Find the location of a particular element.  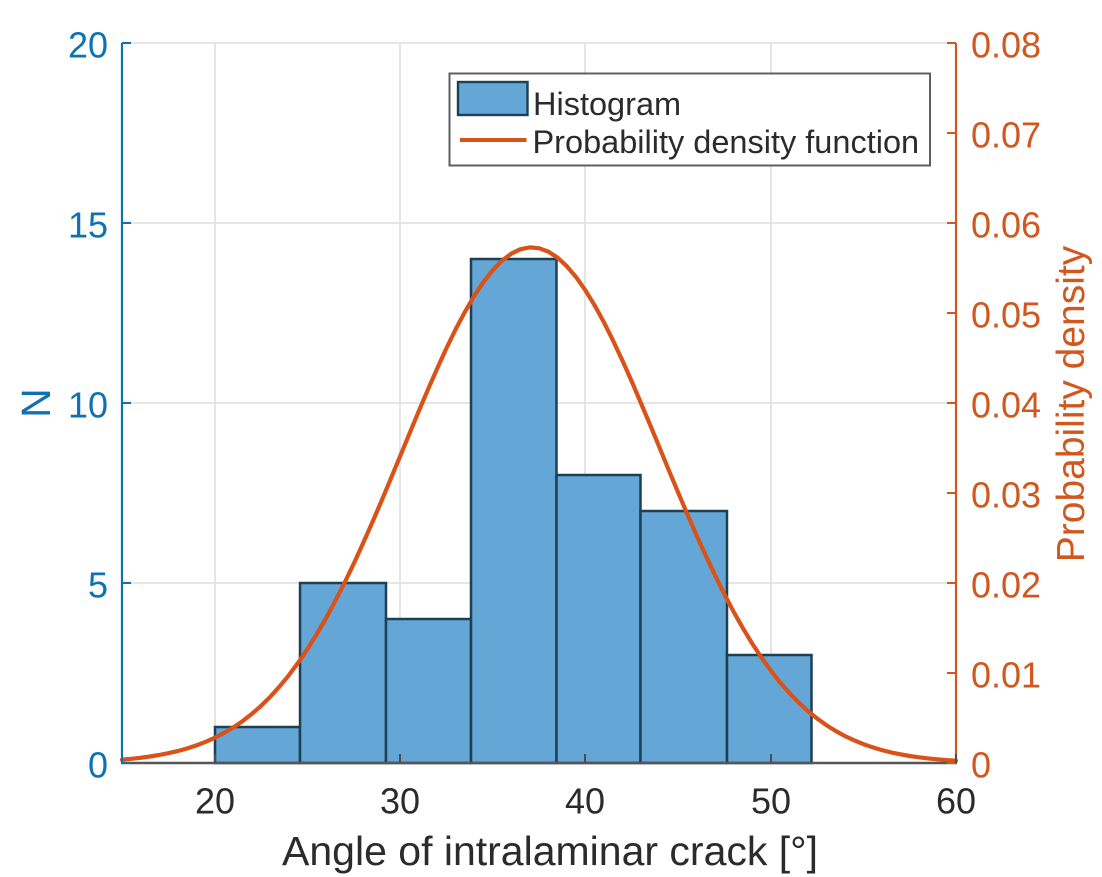

svg-text: Probability density function is located at coordinates (726, 142).